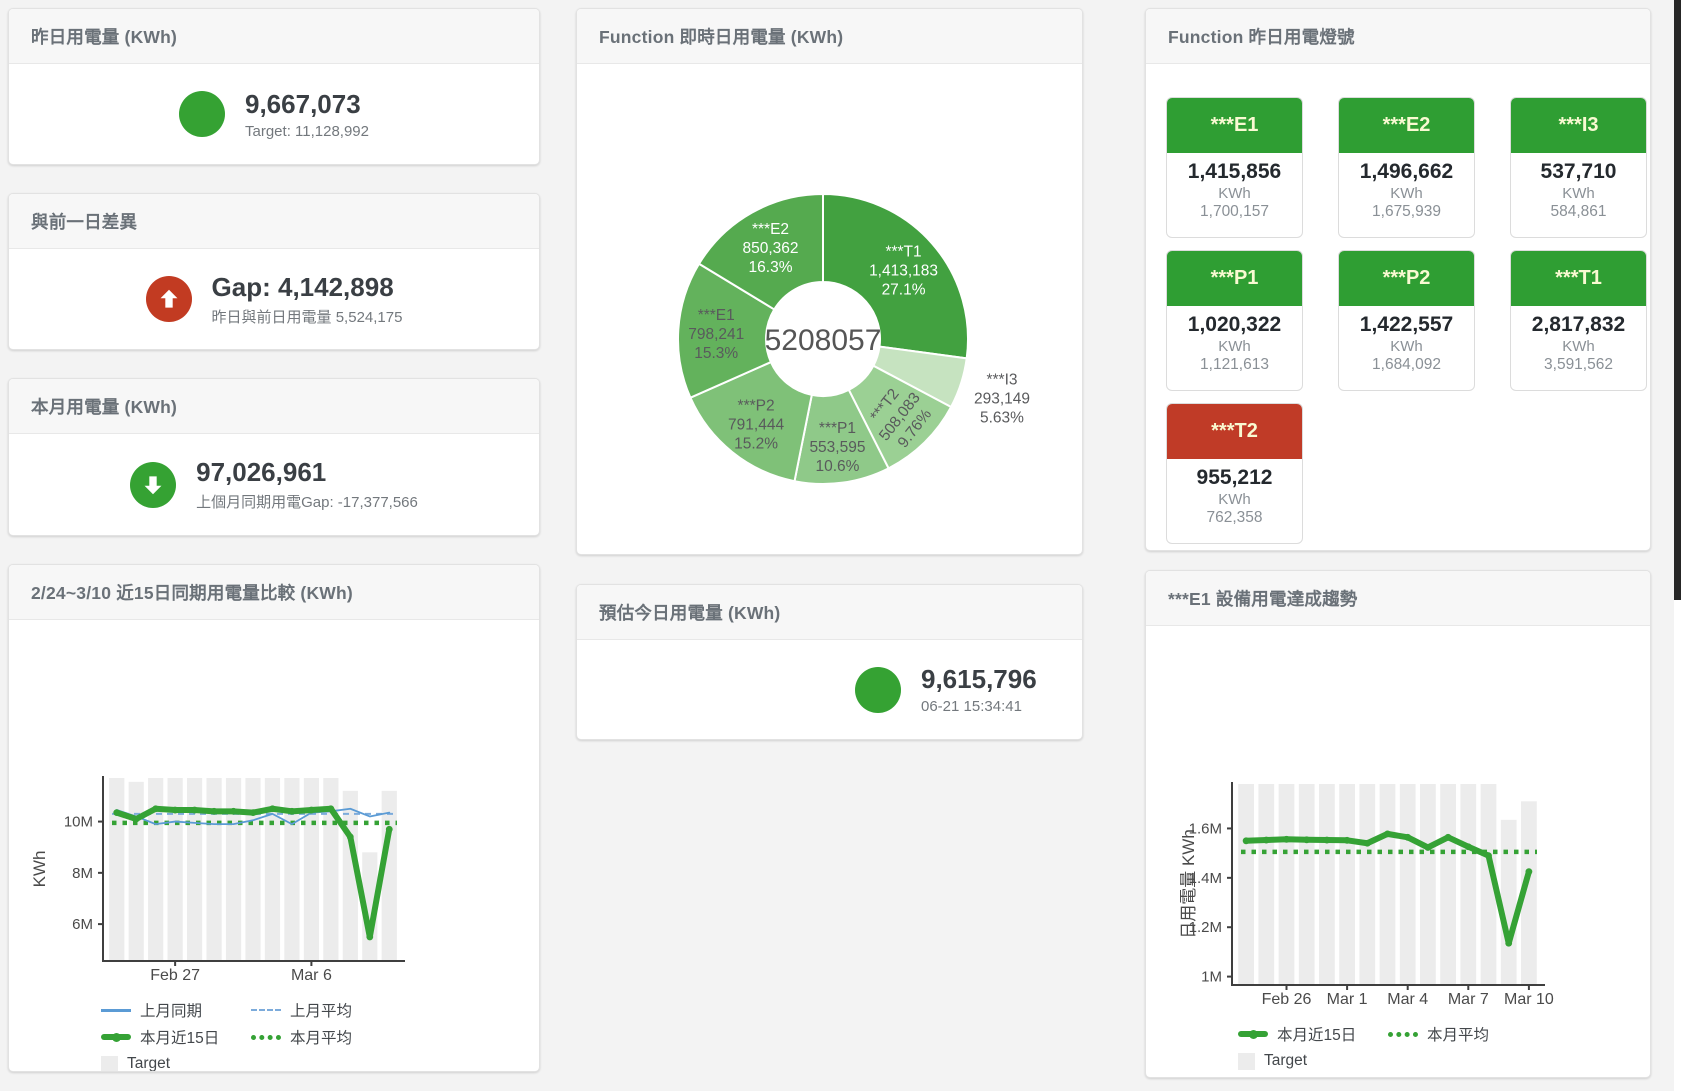  Describe the element at coordinates (1234, 278) in the screenshot. I see `light-tile-name: ***P1` at that location.